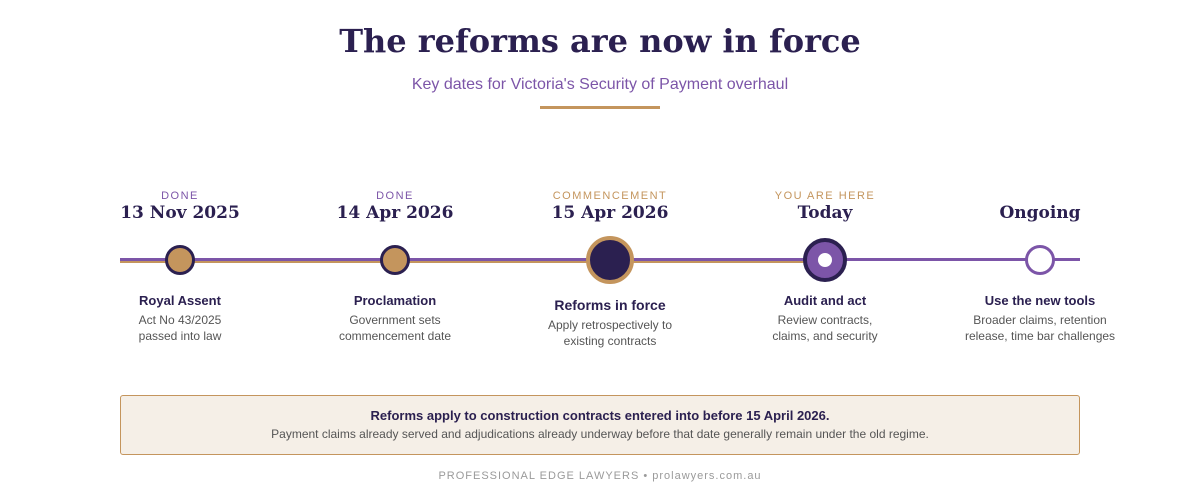 Image resolution: width=1200 pixels, height=500 pixels. I want to click on stage-2-desc-line-2: commencement date, so click(395, 336).